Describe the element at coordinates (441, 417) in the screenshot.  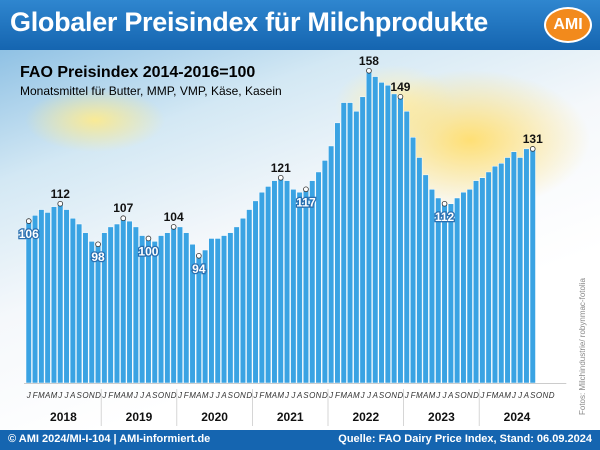
I see `year-label-2023: 2023` at that location.